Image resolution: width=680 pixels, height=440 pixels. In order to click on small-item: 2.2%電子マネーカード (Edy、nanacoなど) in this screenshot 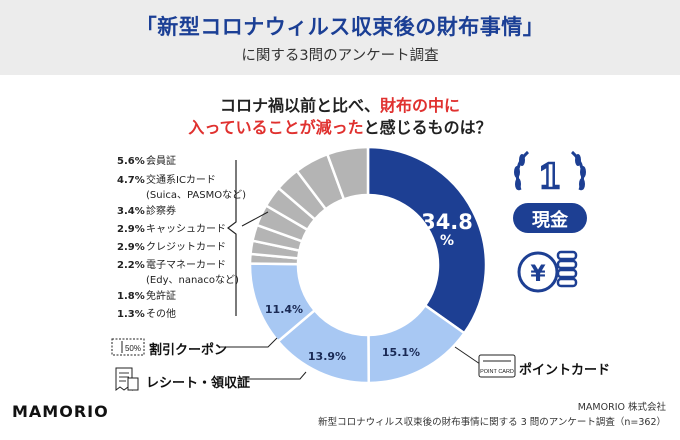, I will do `click(178, 271)`.